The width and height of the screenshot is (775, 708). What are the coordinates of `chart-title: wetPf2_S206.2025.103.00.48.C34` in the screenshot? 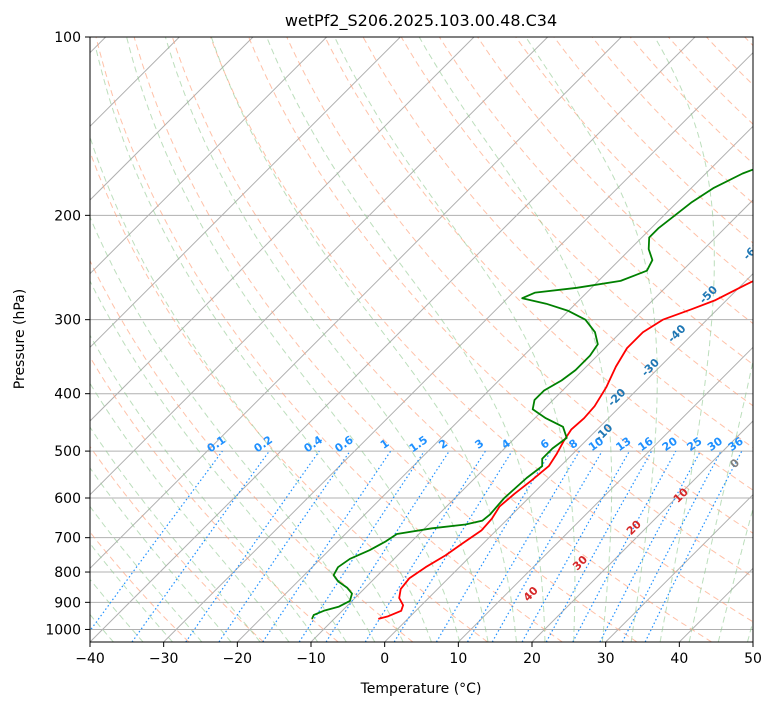 It's located at (421, 21).